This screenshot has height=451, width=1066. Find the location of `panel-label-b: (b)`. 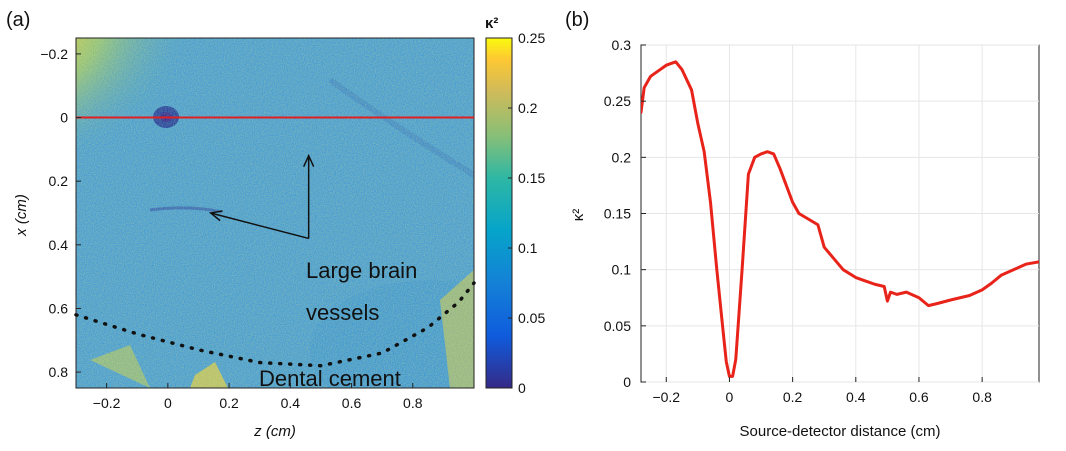

panel-label-b: (b) is located at coordinates (577, 20).